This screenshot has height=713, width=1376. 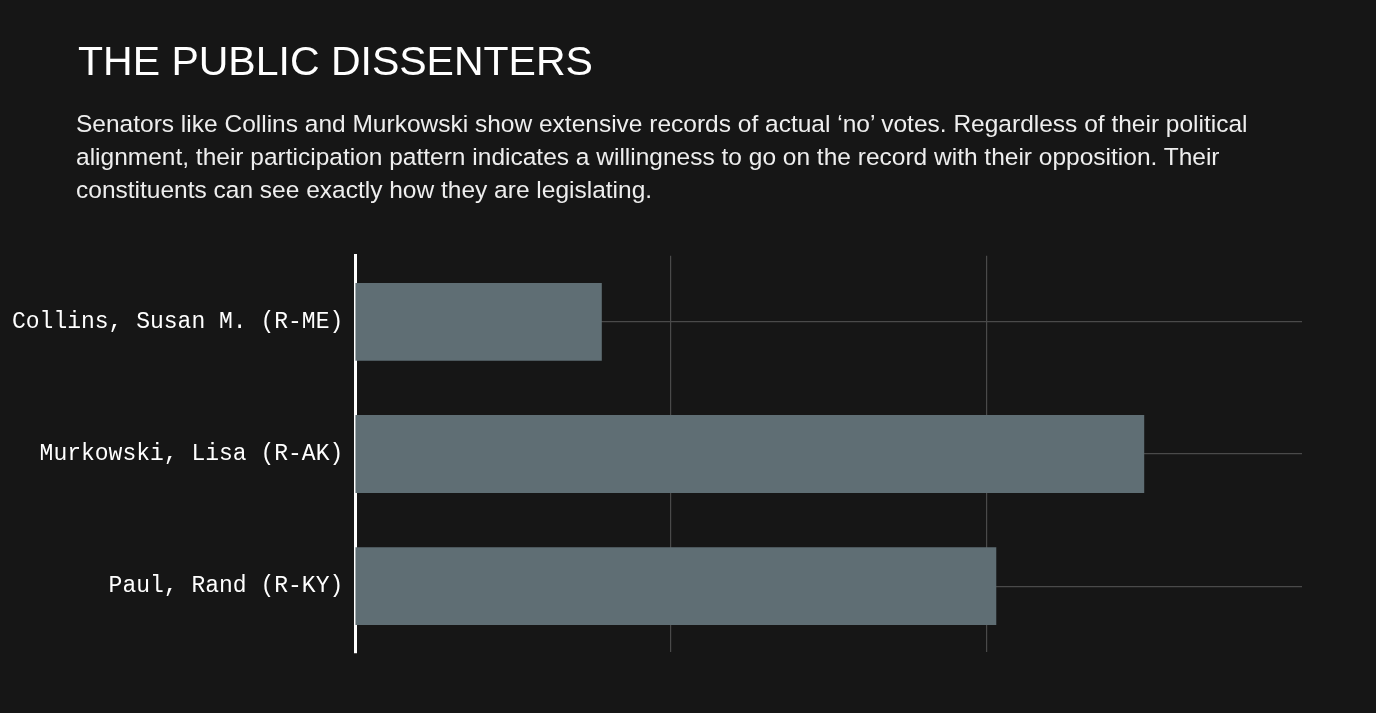 I want to click on y-tick-label: Murkowski, Lisa (R-AK), so click(x=191, y=454).